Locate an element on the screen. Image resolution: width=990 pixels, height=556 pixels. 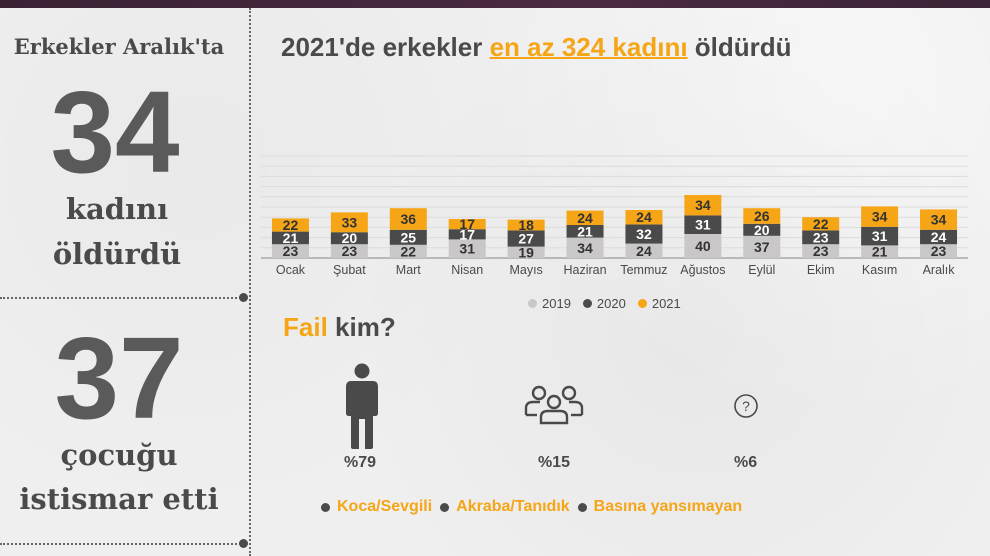
perpetrator-title-highlight: Fail is located at coordinates (305, 327).